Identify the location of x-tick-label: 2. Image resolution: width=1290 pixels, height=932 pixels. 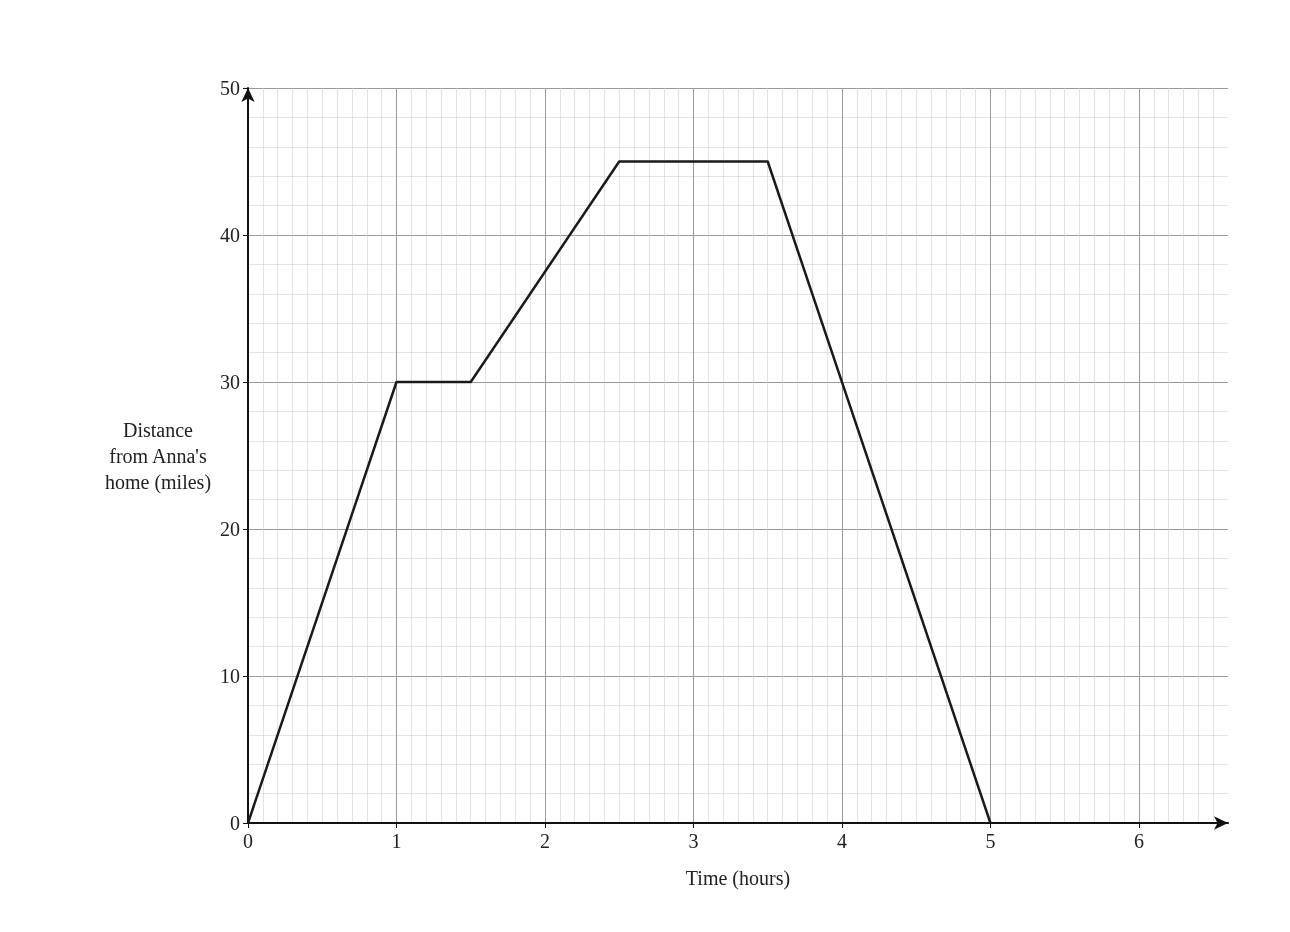
(544, 841).